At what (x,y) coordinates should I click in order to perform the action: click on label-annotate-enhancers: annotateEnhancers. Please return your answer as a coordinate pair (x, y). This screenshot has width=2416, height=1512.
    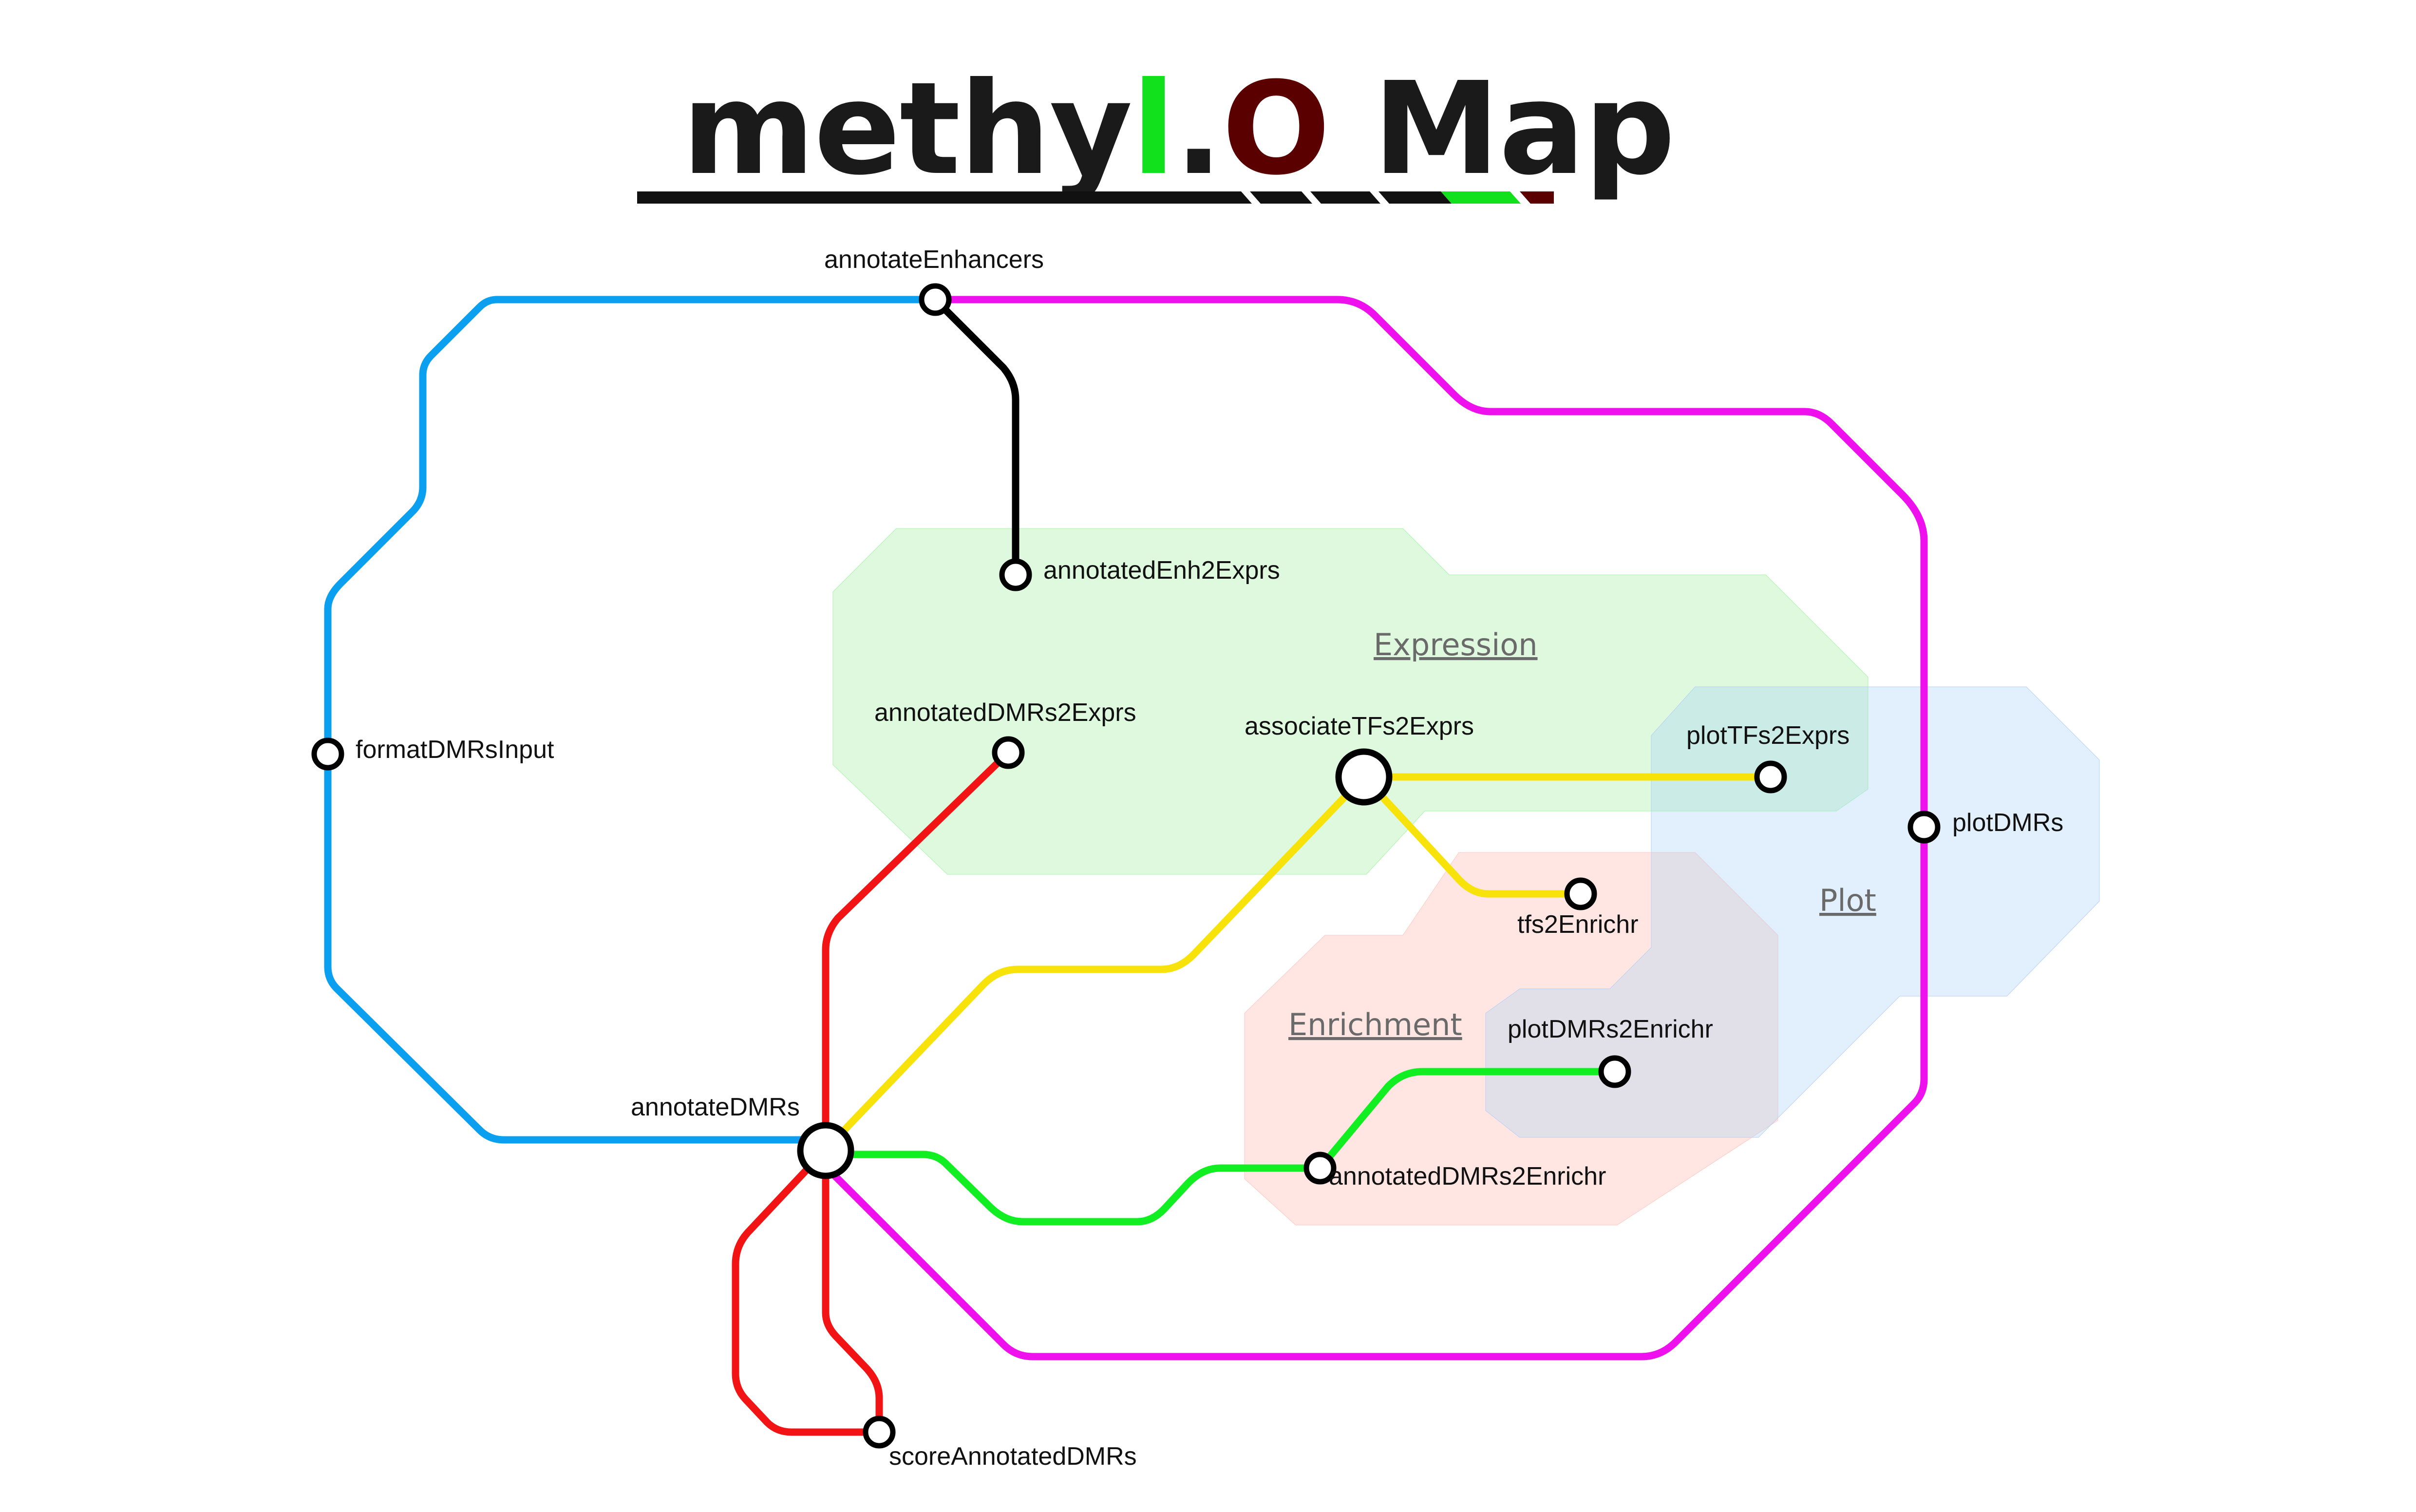
    Looking at the image, I should click on (934, 260).